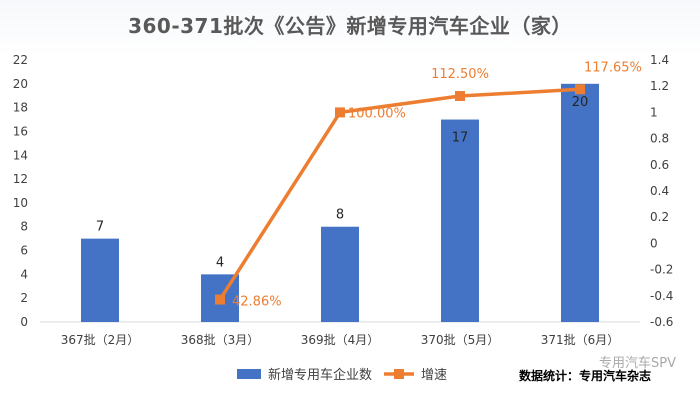 This screenshot has width=700, height=401. Describe the element at coordinates (24, 322) in the screenshot. I see `y-left-tick-label: 0` at that location.